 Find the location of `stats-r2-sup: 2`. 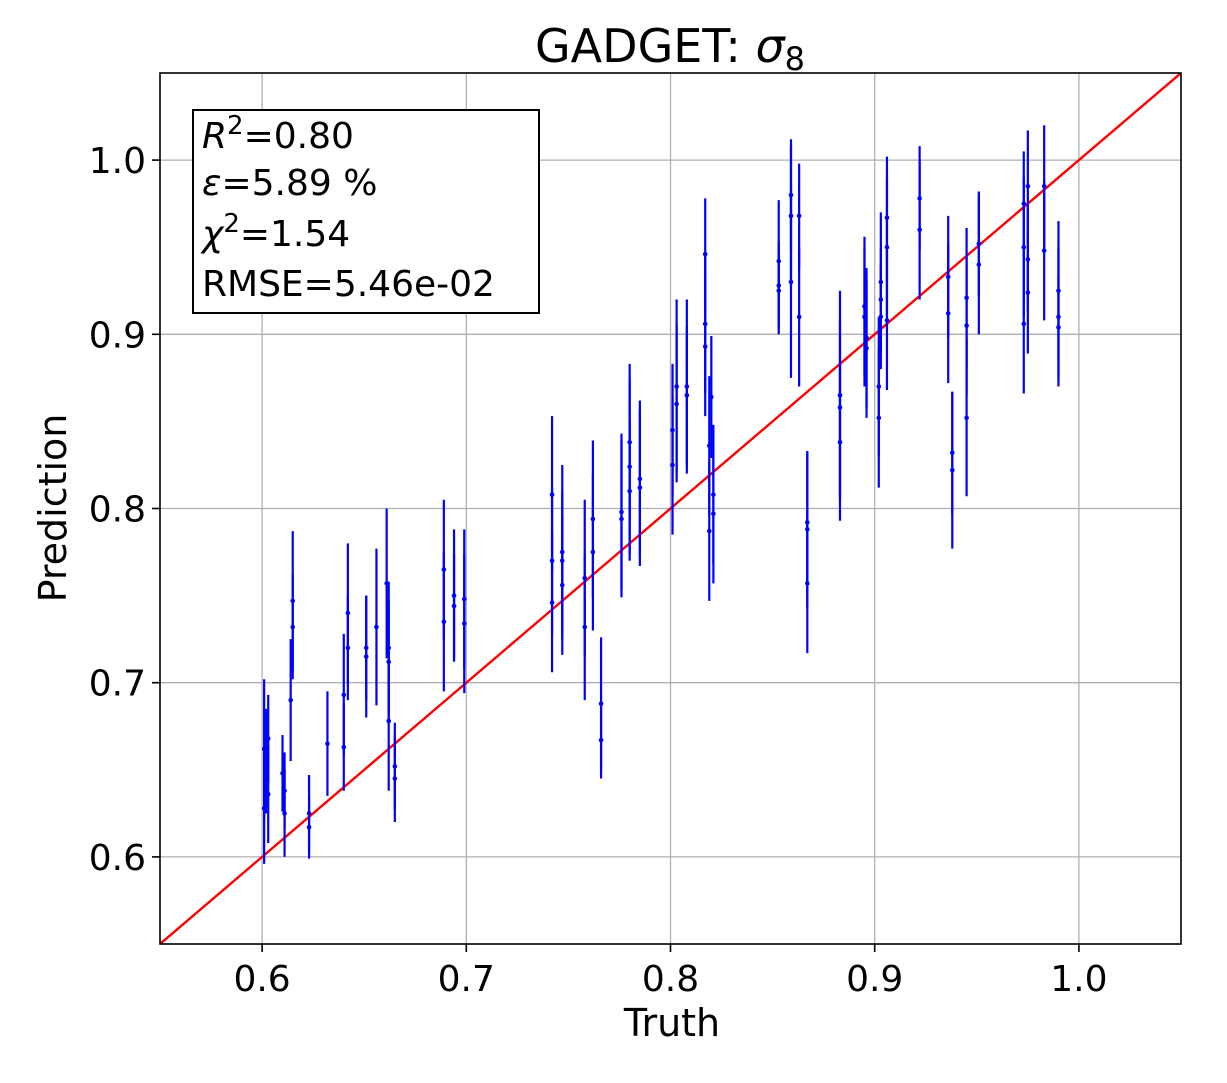

stats-r2-sup: 2 is located at coordinates (235, 126).